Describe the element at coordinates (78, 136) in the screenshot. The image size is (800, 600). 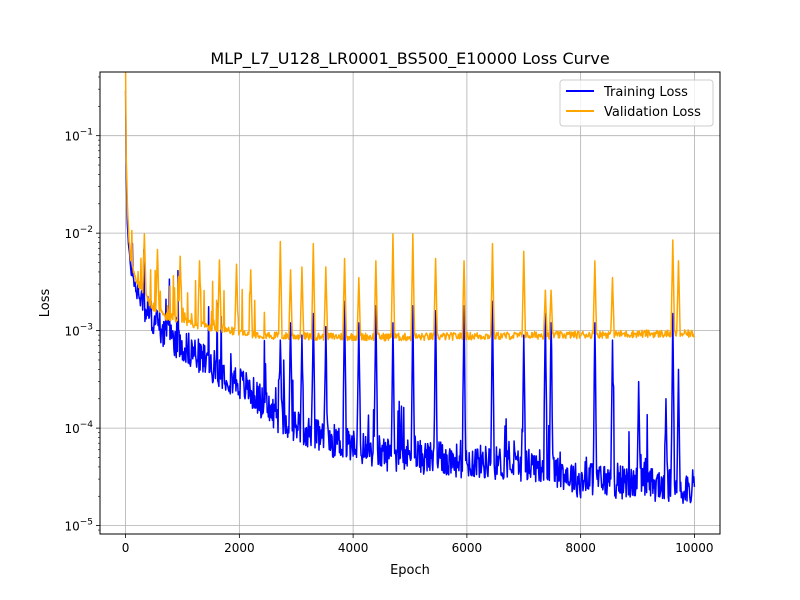
I see `y-tick-label: 10⁻¹` at that location.